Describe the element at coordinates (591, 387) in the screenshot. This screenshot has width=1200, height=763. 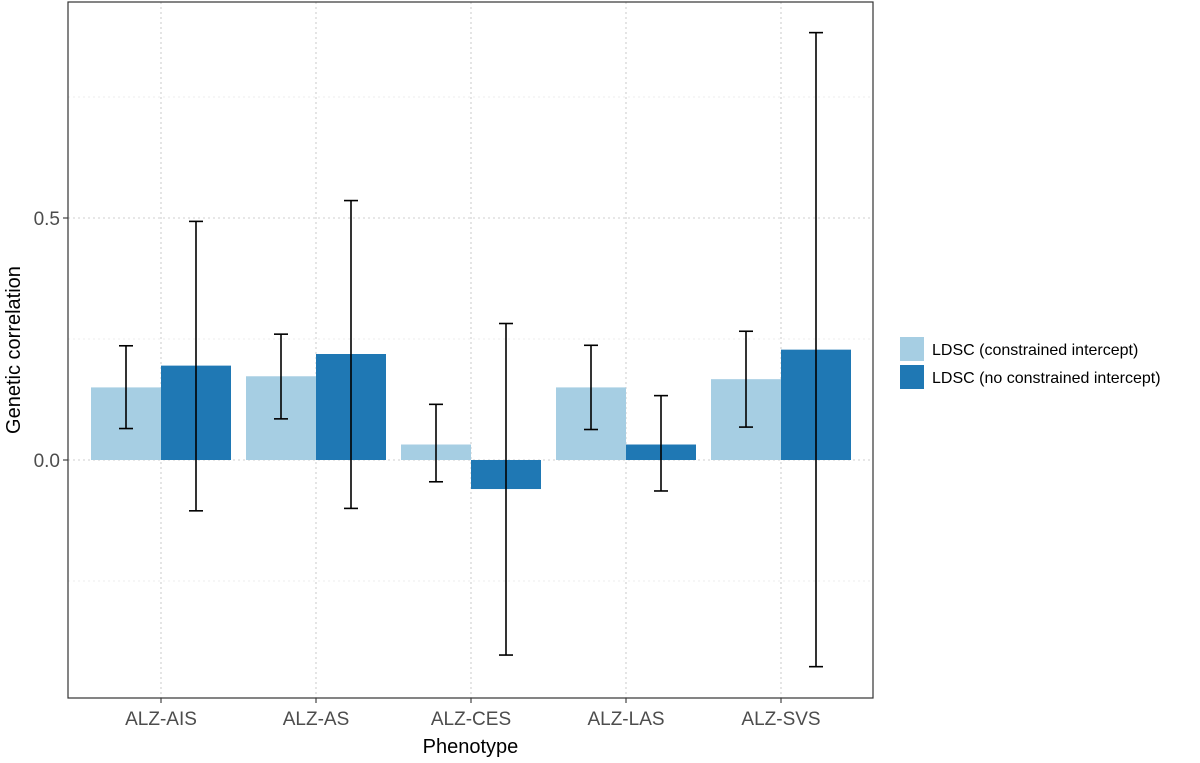
I see `error-bar-constrained-alz-las` at that location.